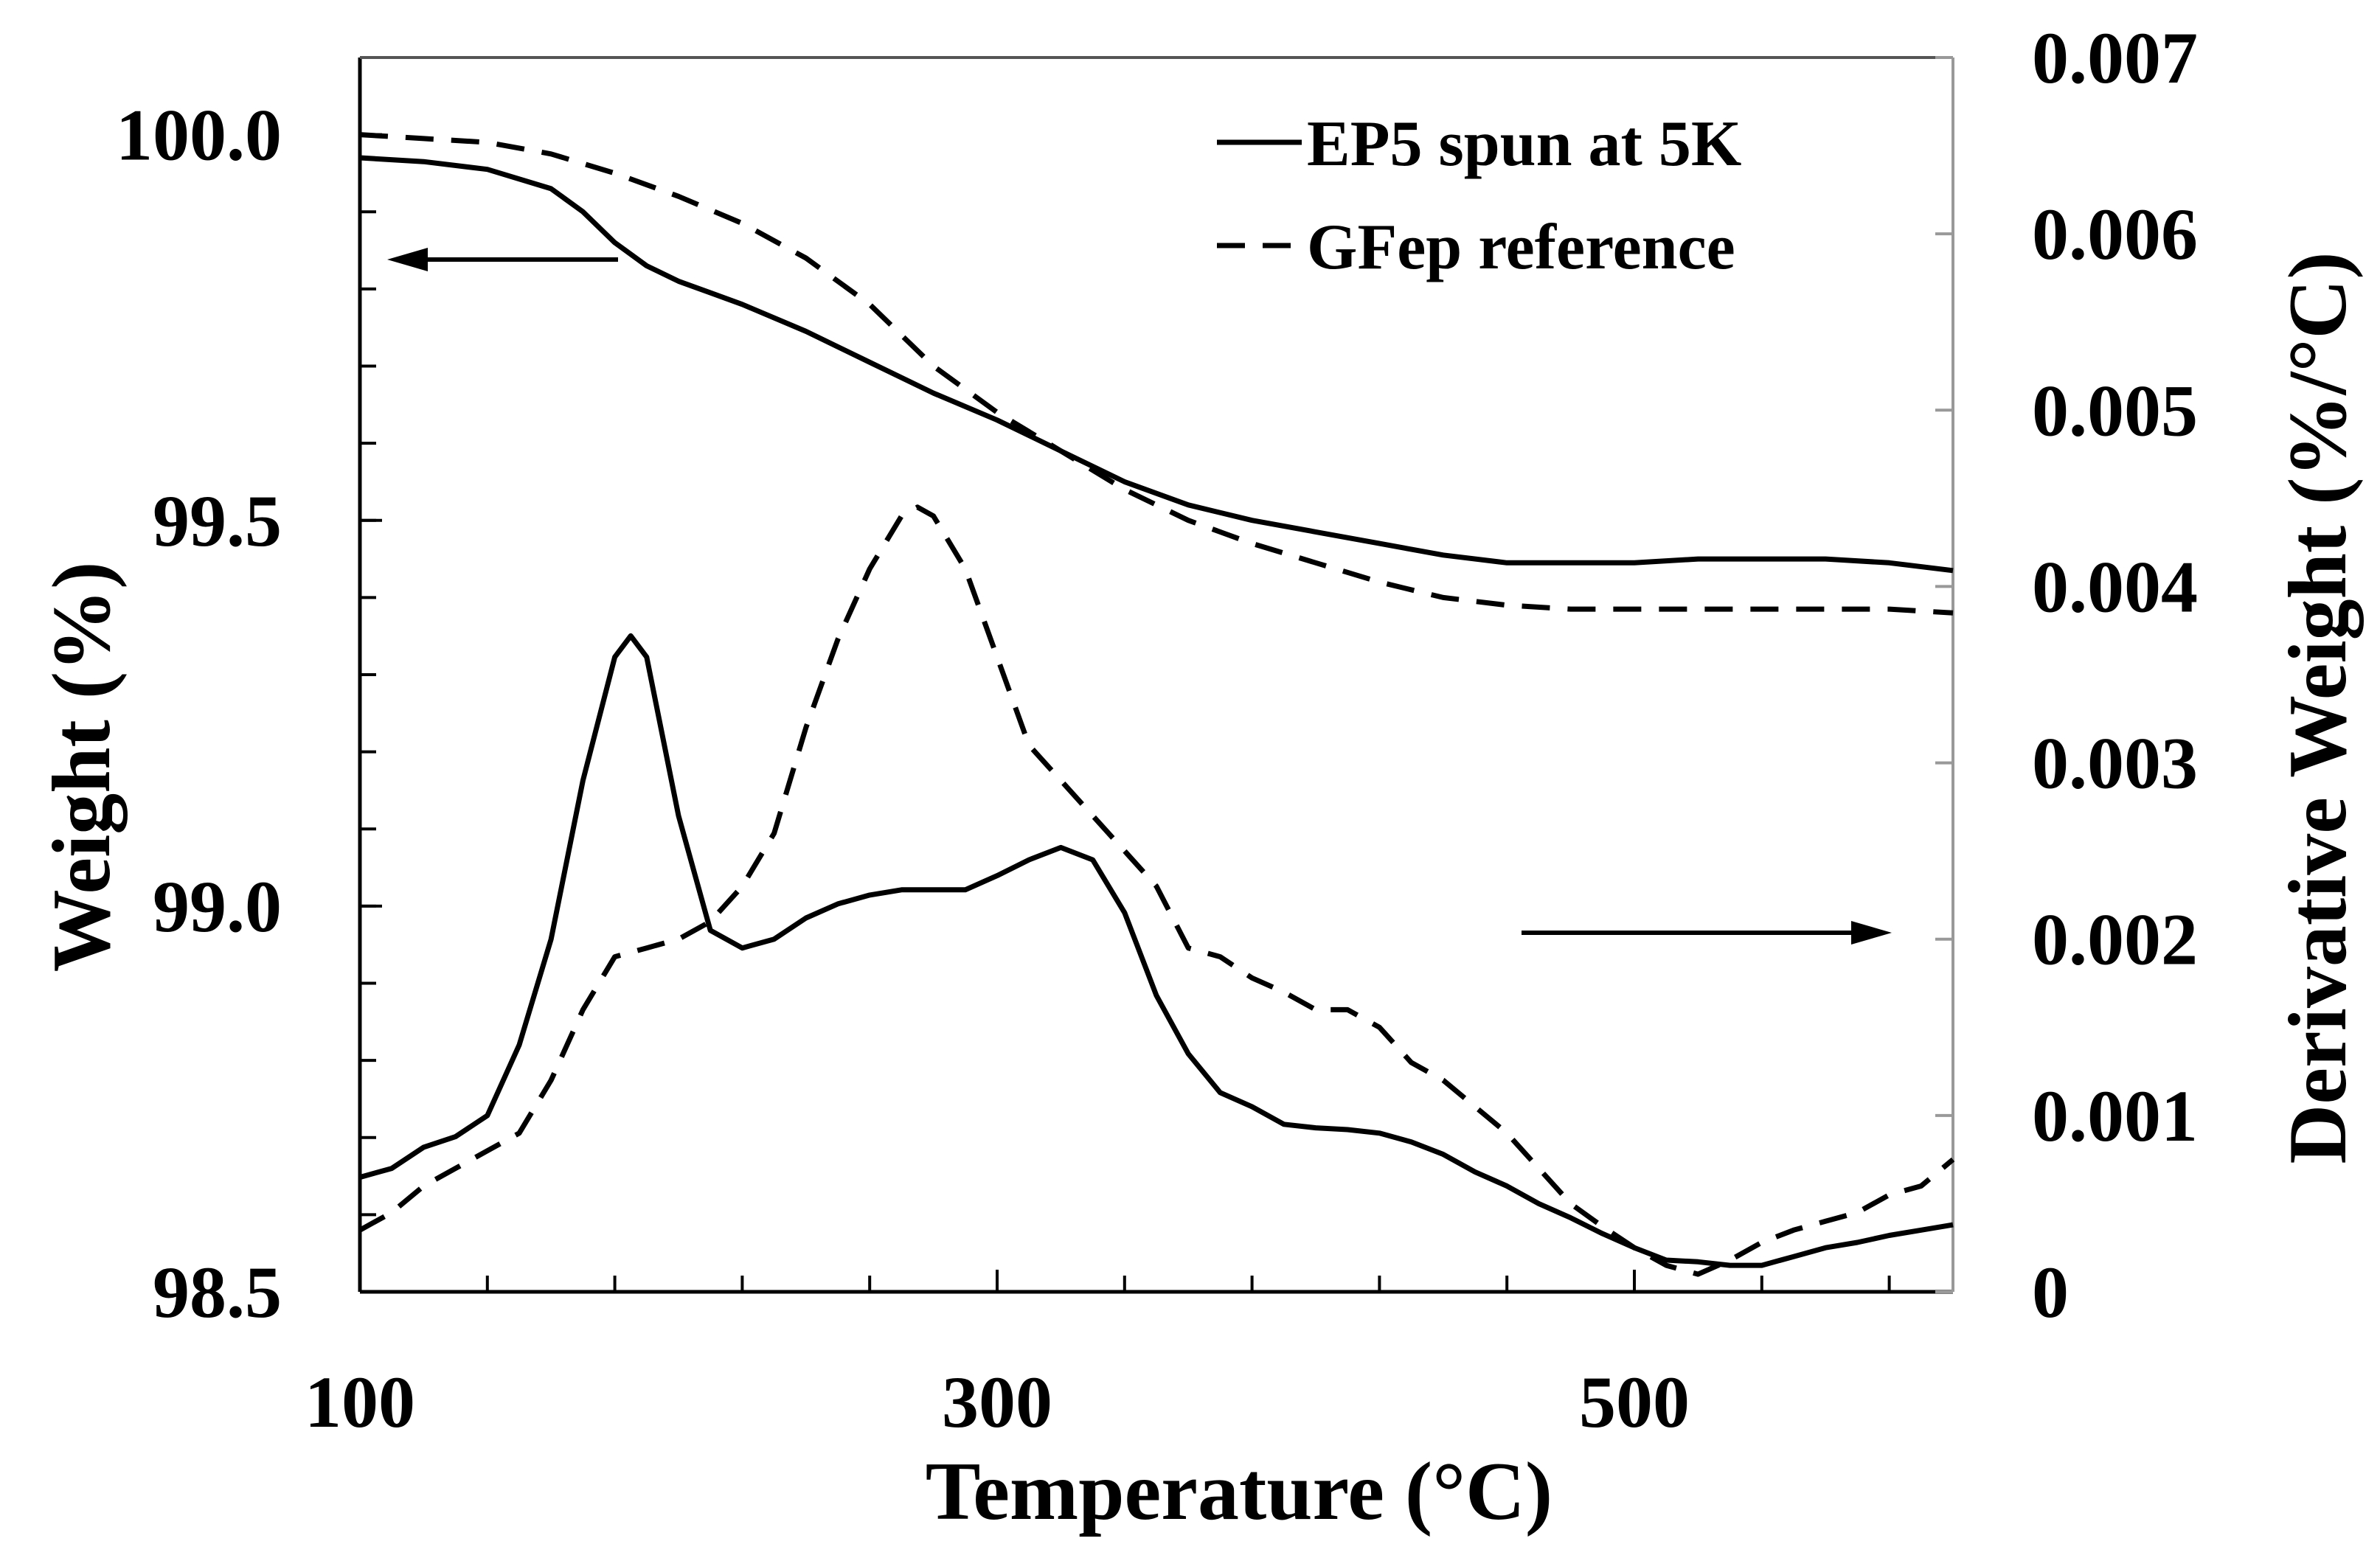  What do you see at coordinates (360, 1402) in the screenshot?
I see `x-tick-label: 100` at bounding box center [360, 1402].